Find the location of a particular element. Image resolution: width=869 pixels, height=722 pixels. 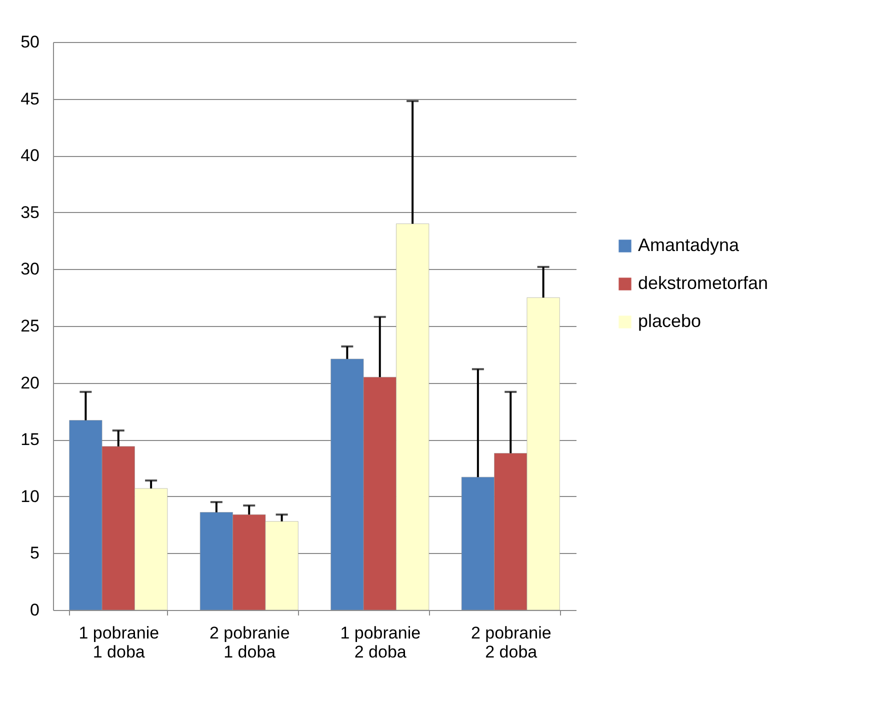

x-tick-label: 1 pobranie 1 doba is located at coordinates (119, 643).